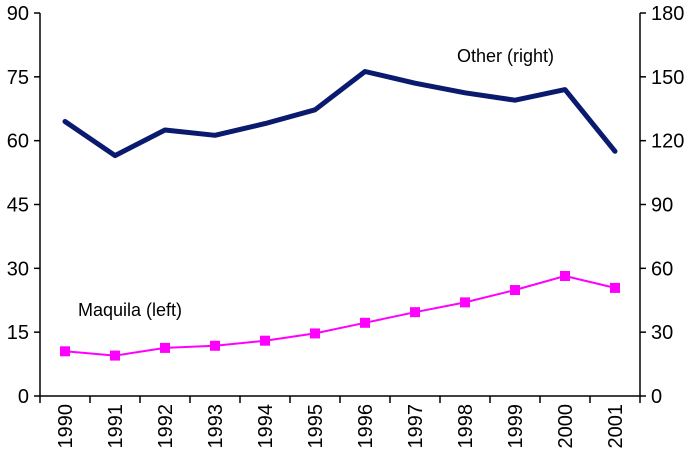 The image size is (700, 461). I want to click on y-right-tick-label: 90, so click(662, 206).